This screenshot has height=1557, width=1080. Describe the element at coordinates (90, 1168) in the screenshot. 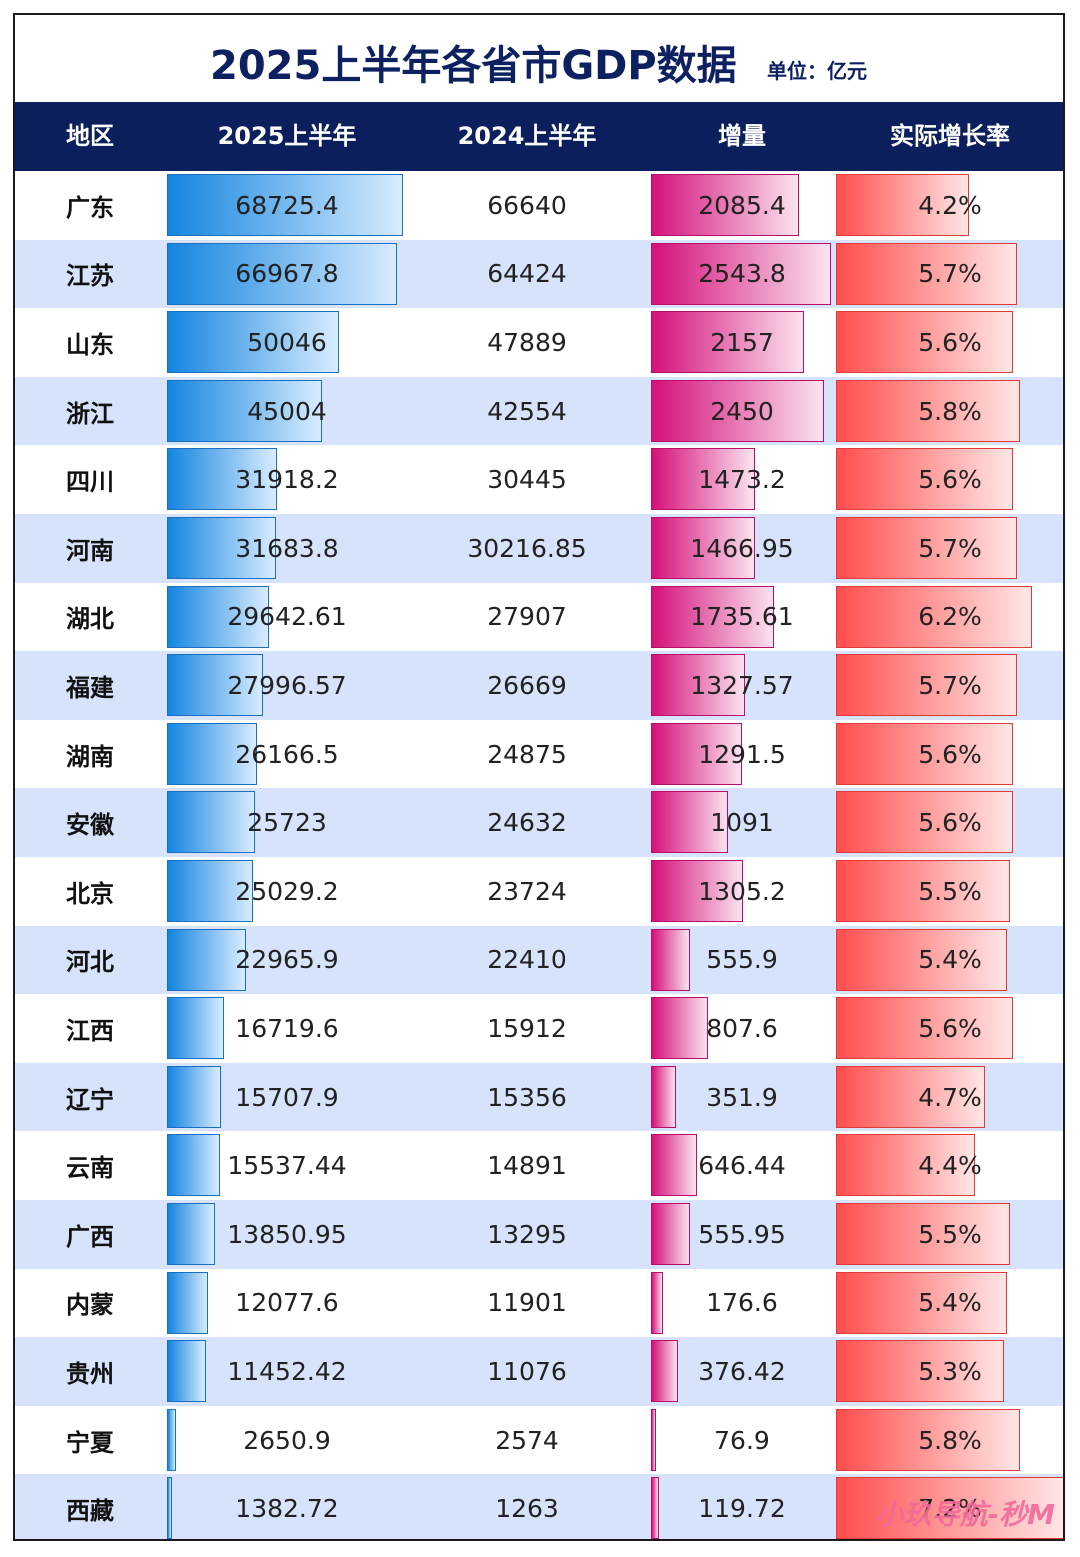

I see `region-cell: 云南` at that location.